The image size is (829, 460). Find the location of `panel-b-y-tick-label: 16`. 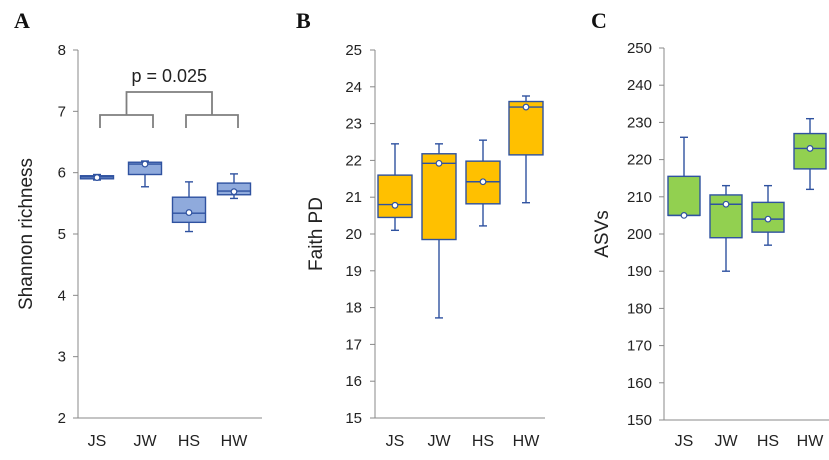

panel-b-y-tick-label: 16 is located at coordinates (353, 381).